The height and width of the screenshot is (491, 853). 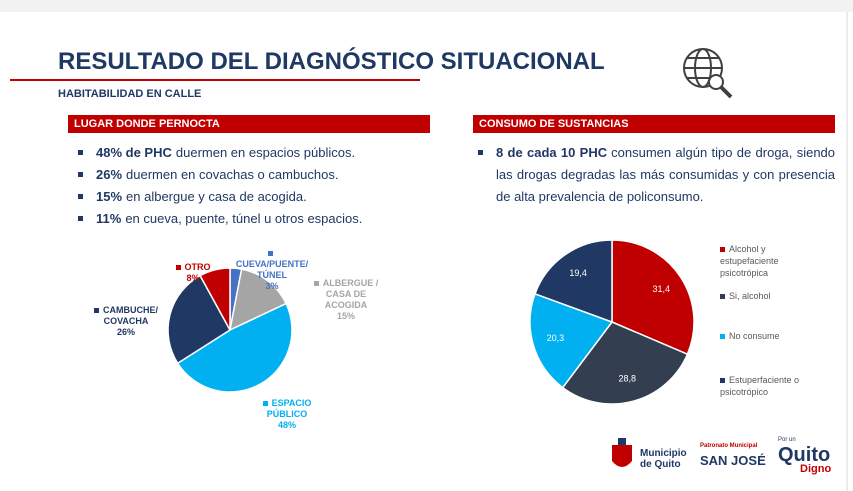 I want to click on logo-digno: Digno, so click(x=816, y=469).